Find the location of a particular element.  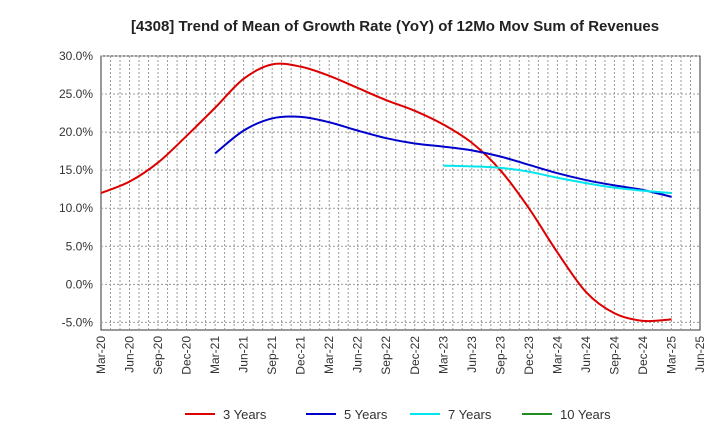

x-tick-label: Jun-25 is located at coordinates (700, 354).